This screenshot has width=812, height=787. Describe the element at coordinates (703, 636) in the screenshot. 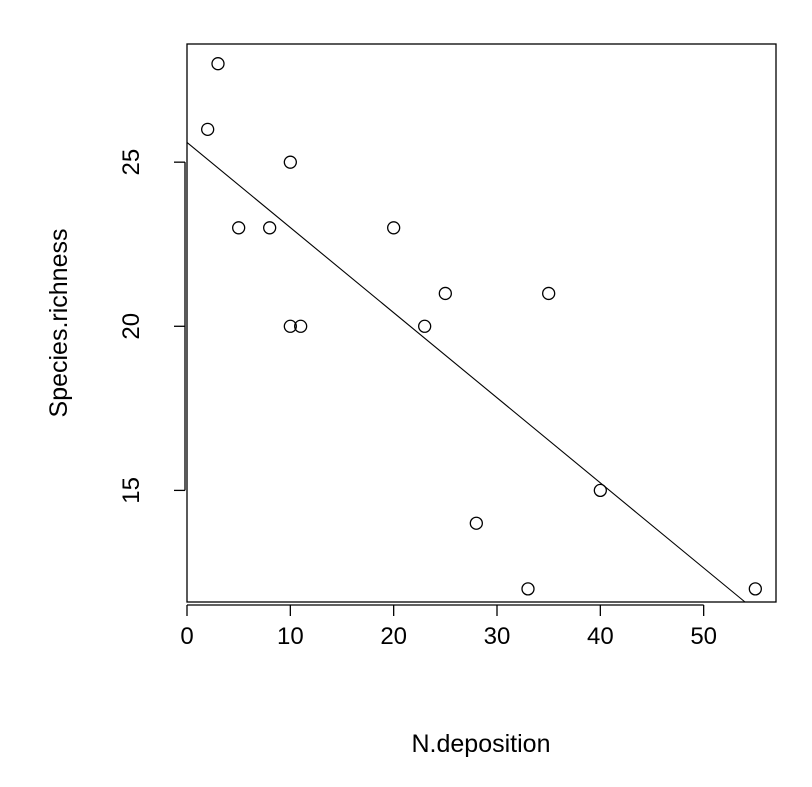

I see `x-tick-label: 50` at that location.